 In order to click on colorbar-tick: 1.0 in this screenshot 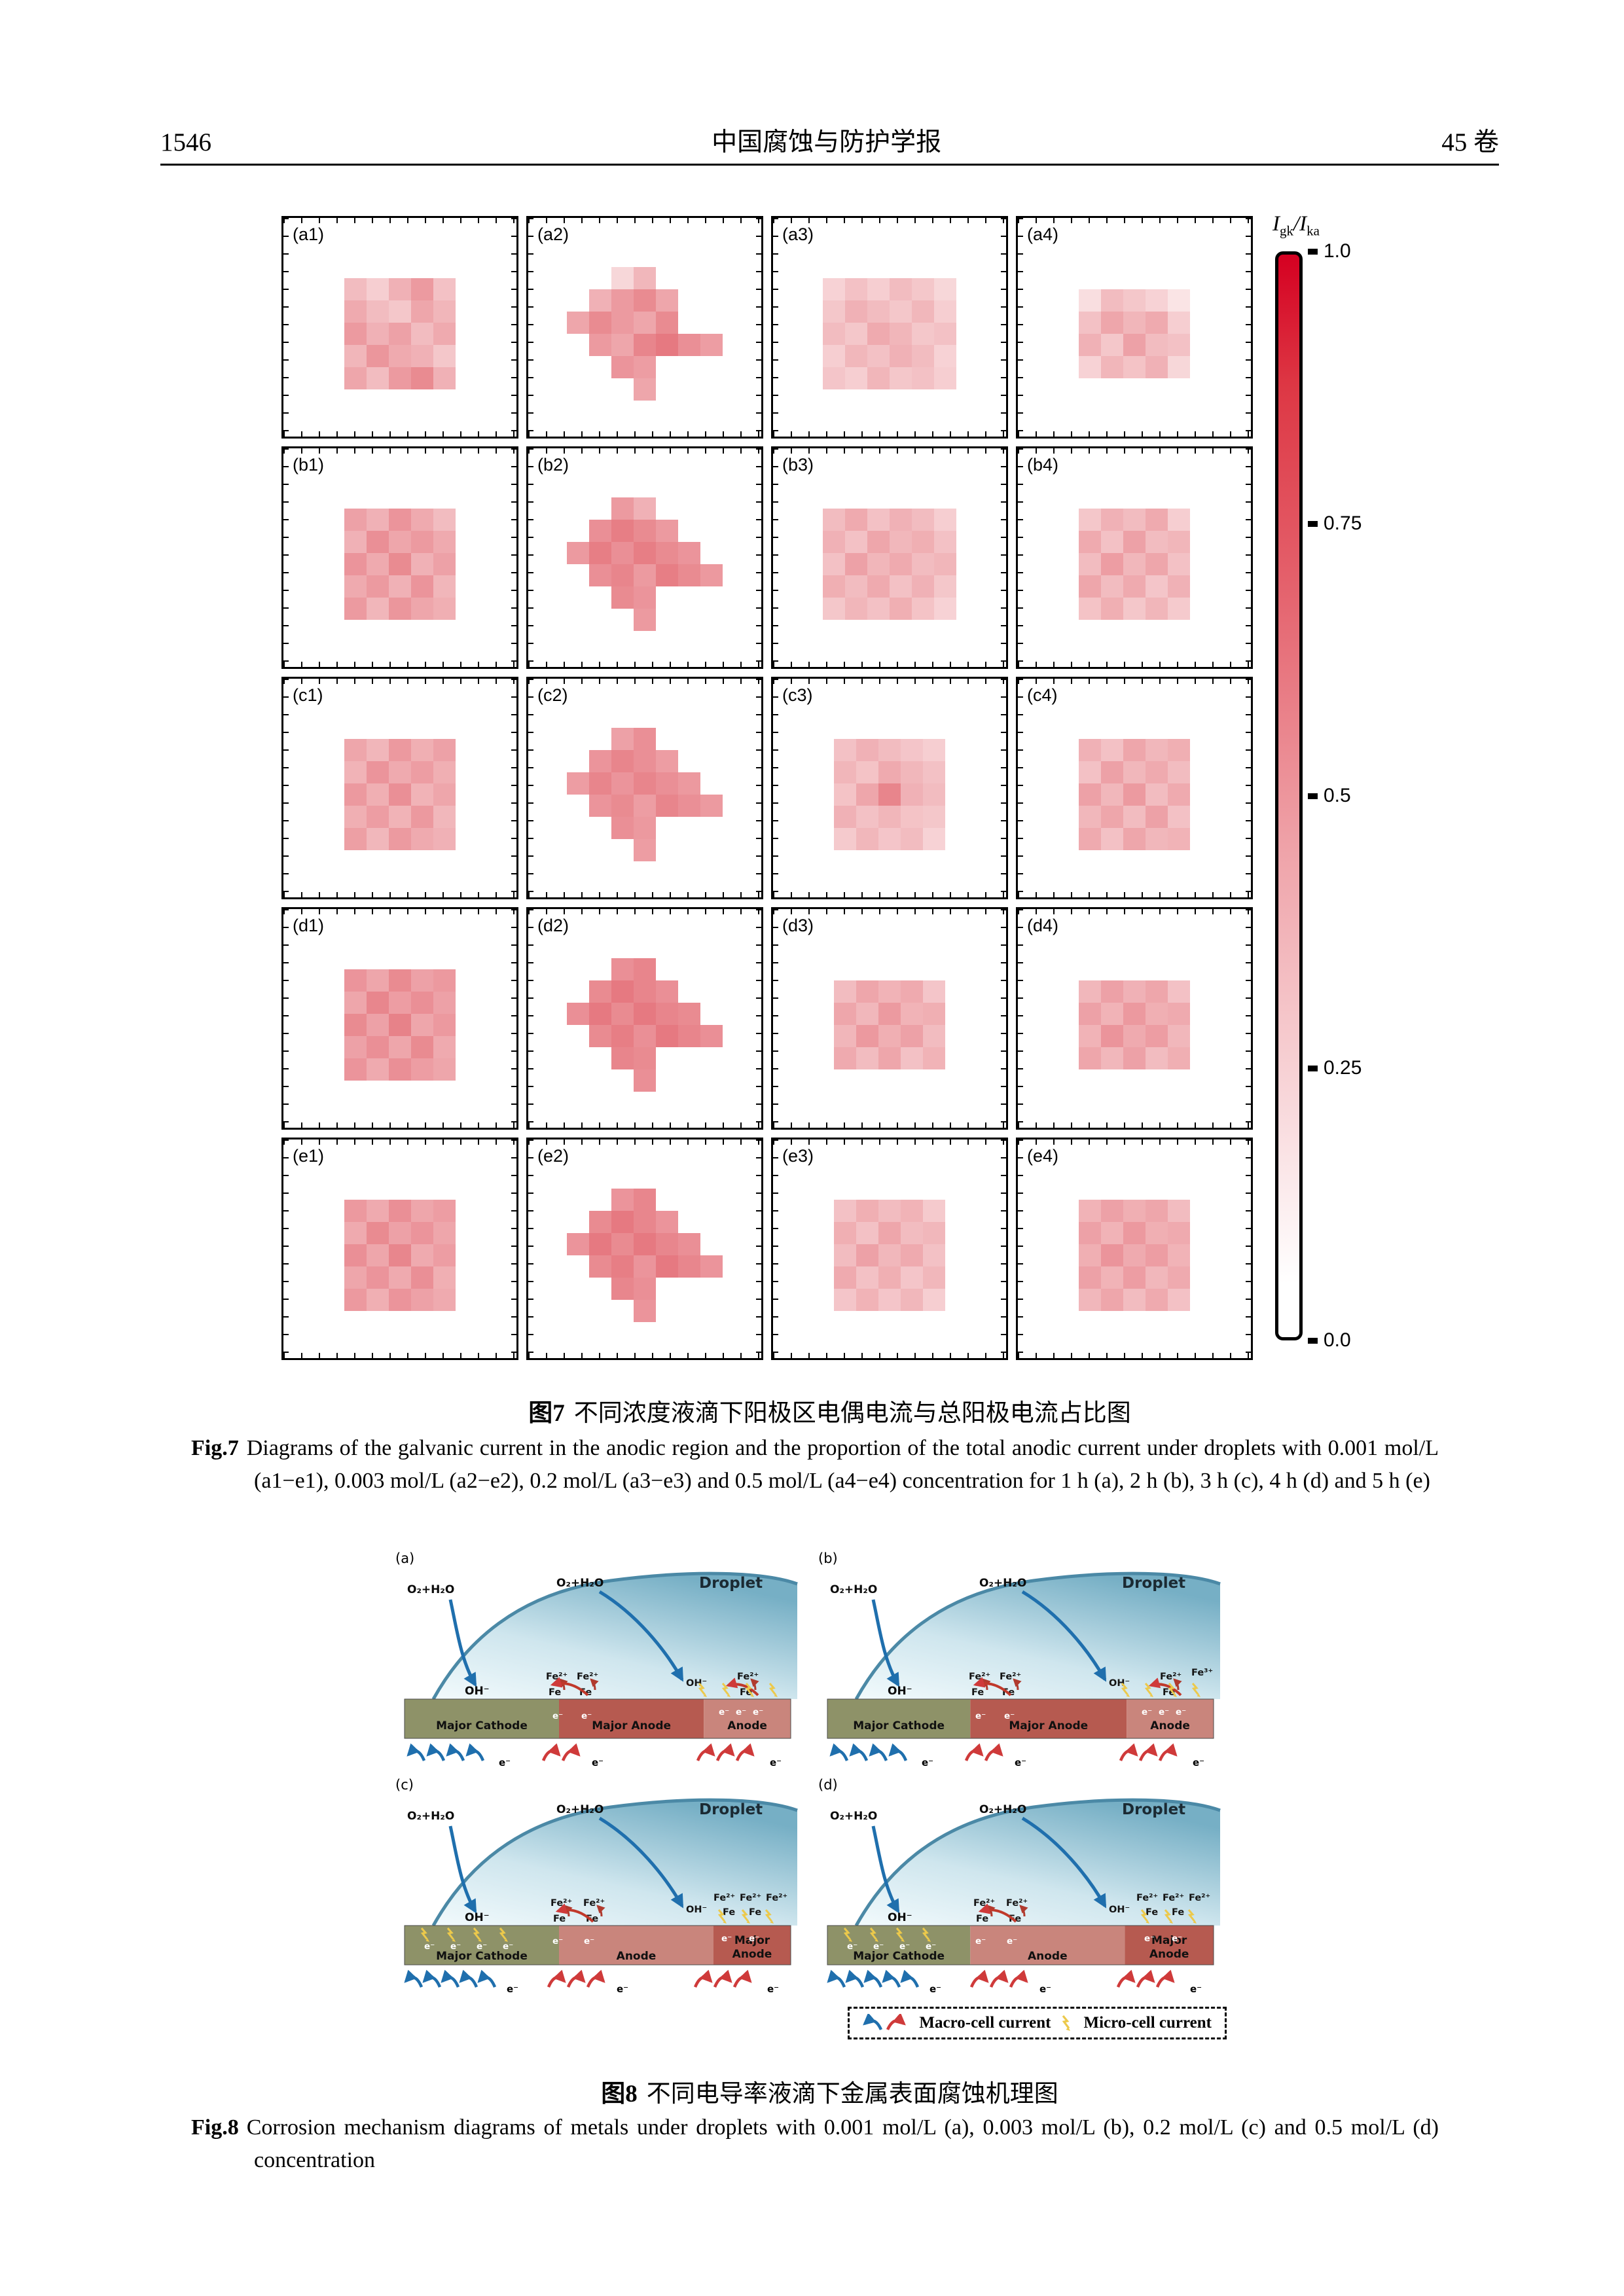, I will do `click(1329, 251)`.